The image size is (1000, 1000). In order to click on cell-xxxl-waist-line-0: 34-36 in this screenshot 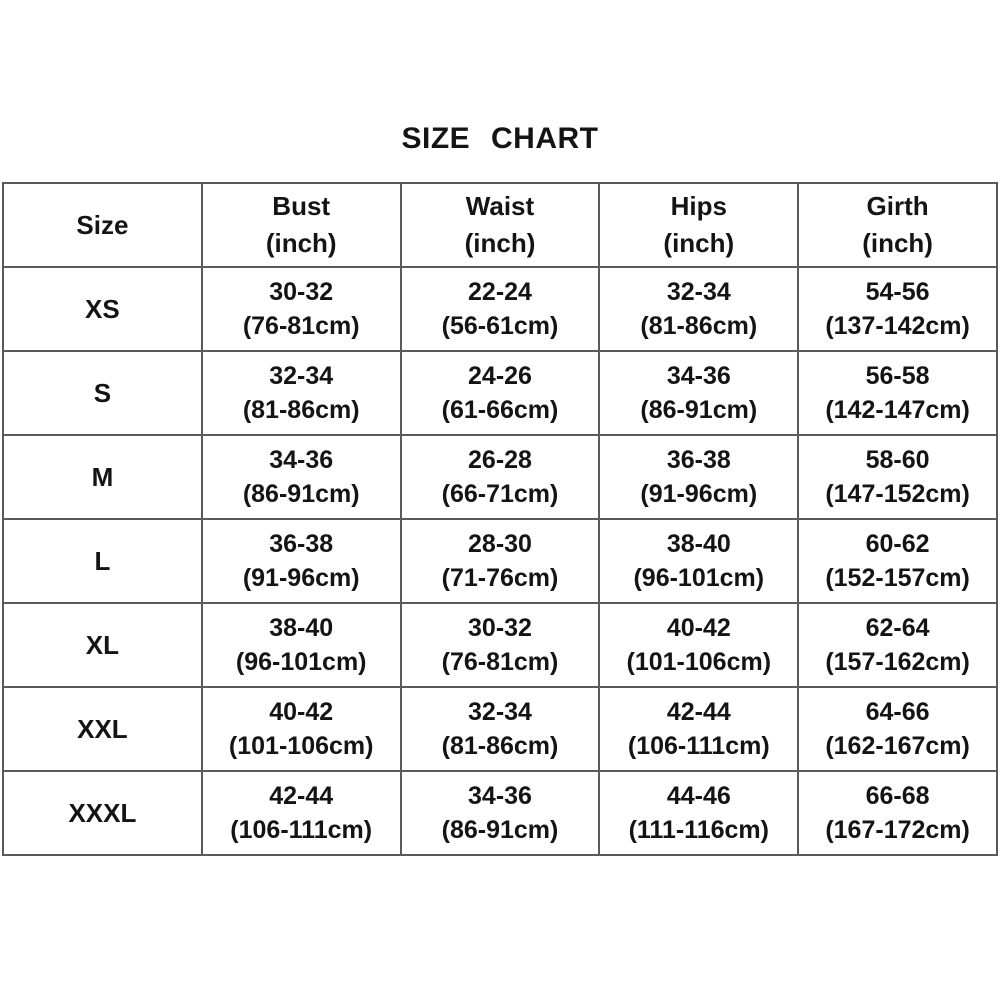, I will do `click(500, 796)`.